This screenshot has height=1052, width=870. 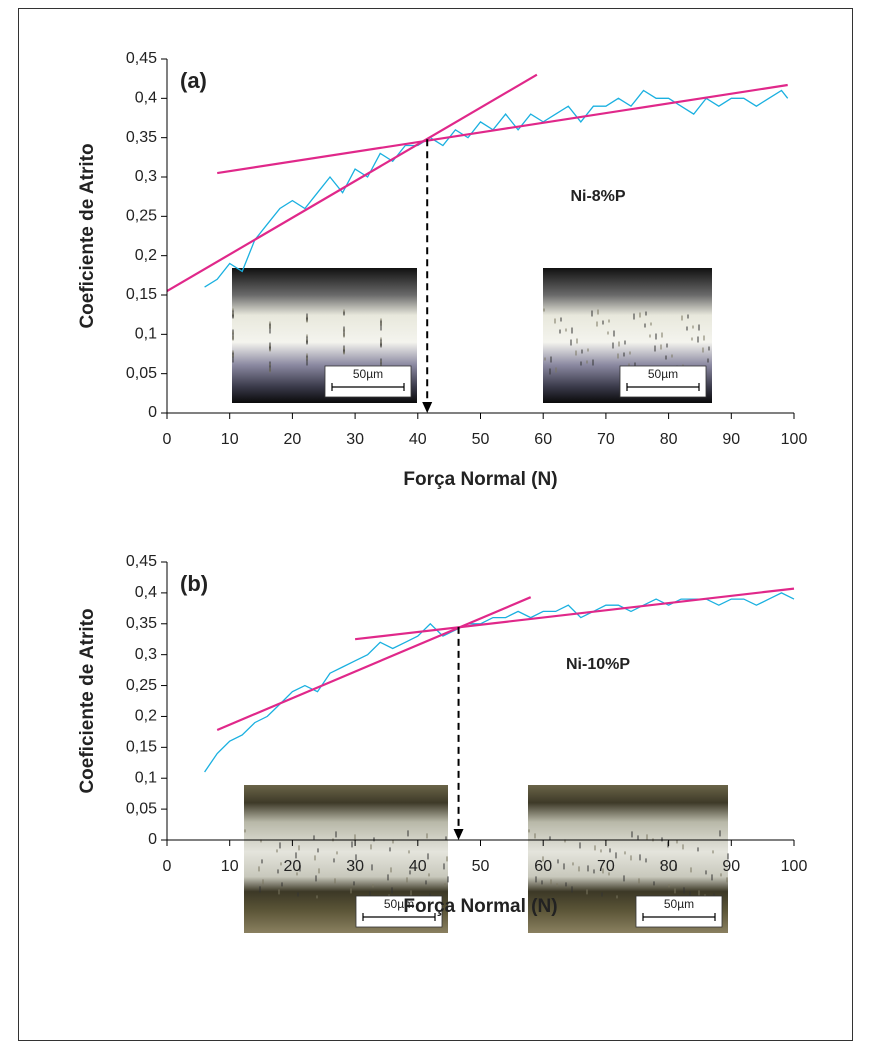 I want to click on y-tick-label: 0,25, so click(x=141, y=216).